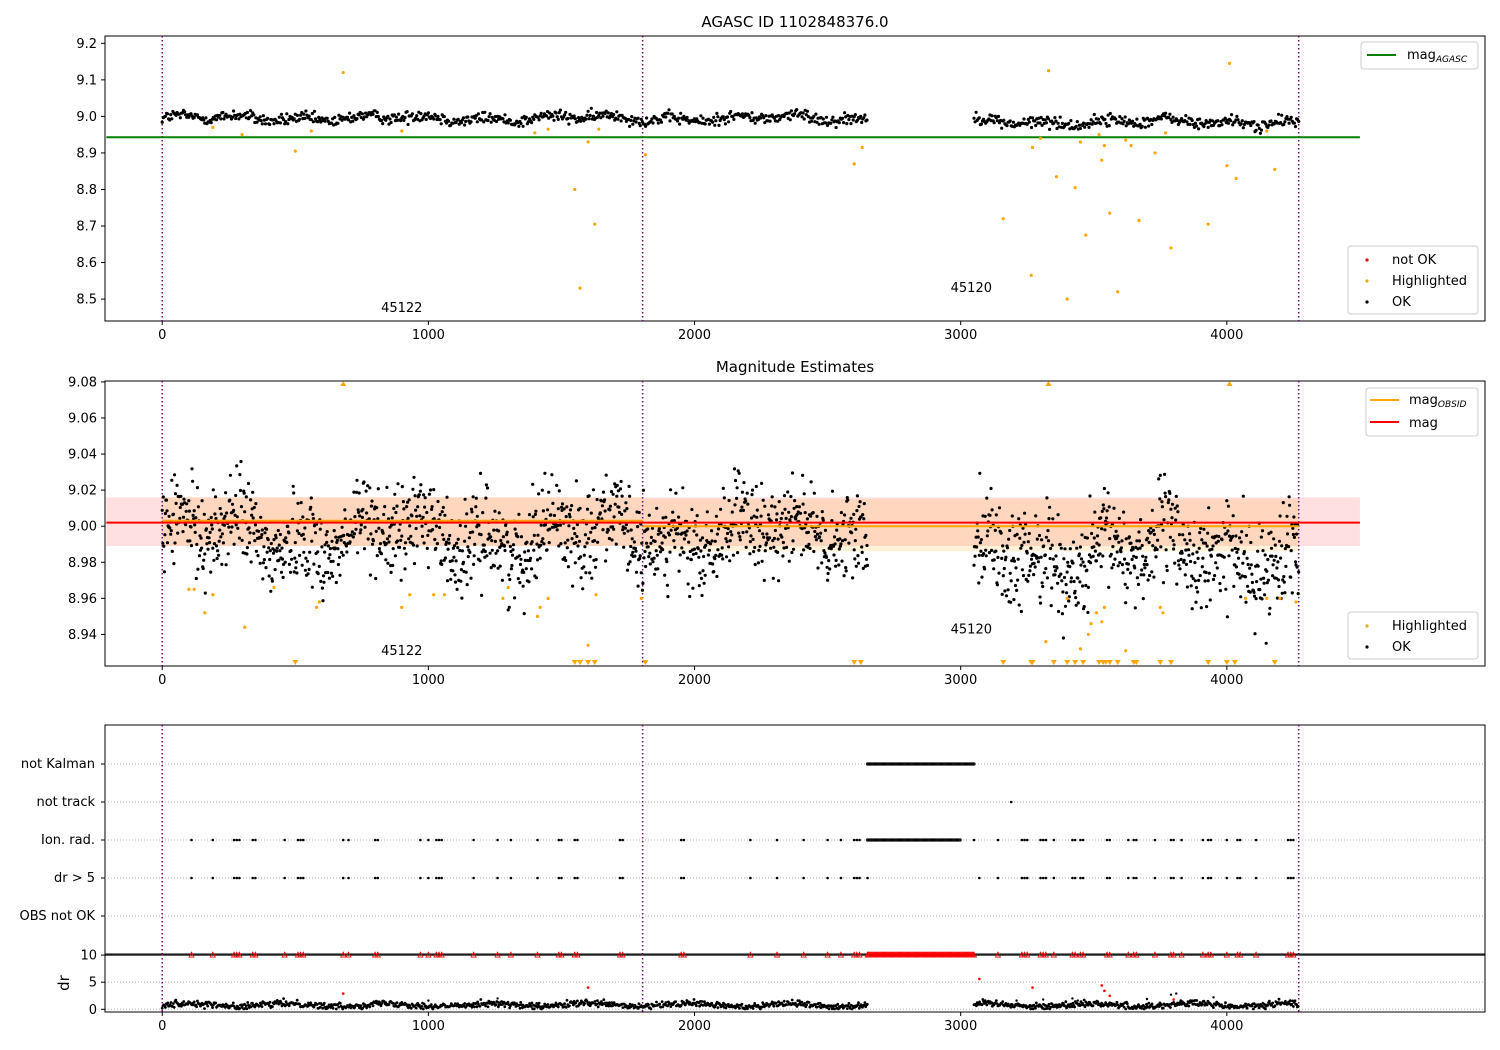 The width and height of the screenshot is (1500, 1050). What do you see at coordinates (1032, 987) in the screenshot?
I see `dr-not-ok-point` at bounding box center [1032, 987].